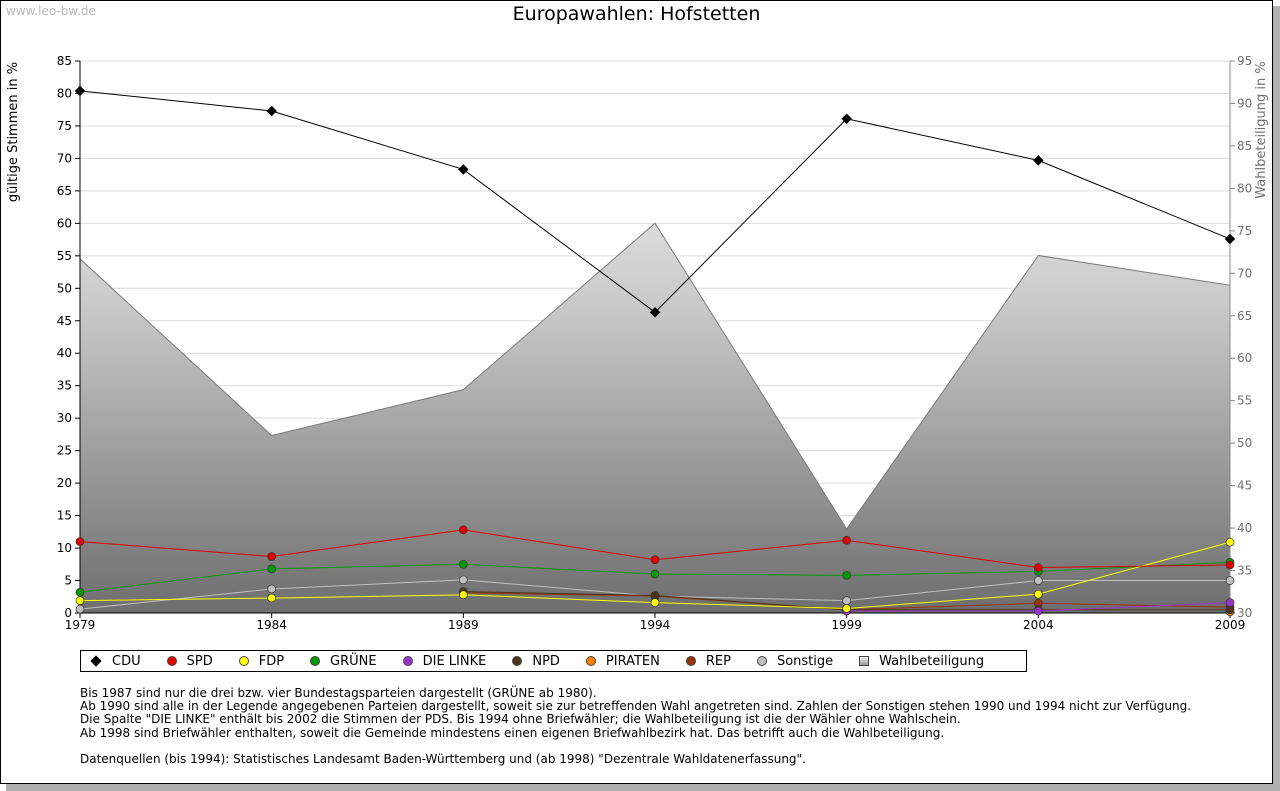 This screenshot has width=1280, height=791. Describe the element at coordinates (1244, 231) in the screenshot. I see `y-right-tick-label: 75` at that location.